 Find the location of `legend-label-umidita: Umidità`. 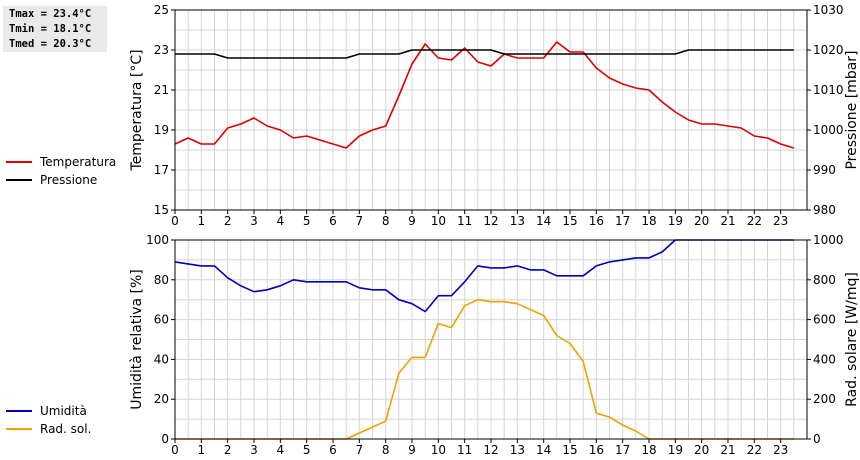

legend-label-umidita: Umidità is located at coordinates (63, 411).